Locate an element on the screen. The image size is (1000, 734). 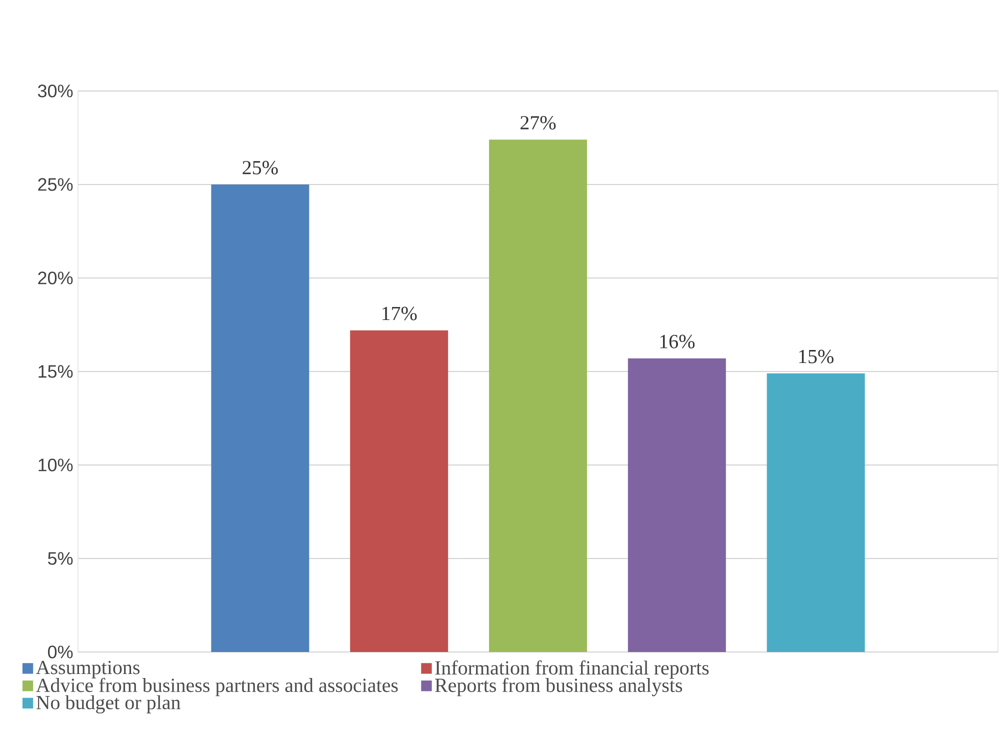
legend-label: Reports from business analysts is located at coordinates (558, 687).